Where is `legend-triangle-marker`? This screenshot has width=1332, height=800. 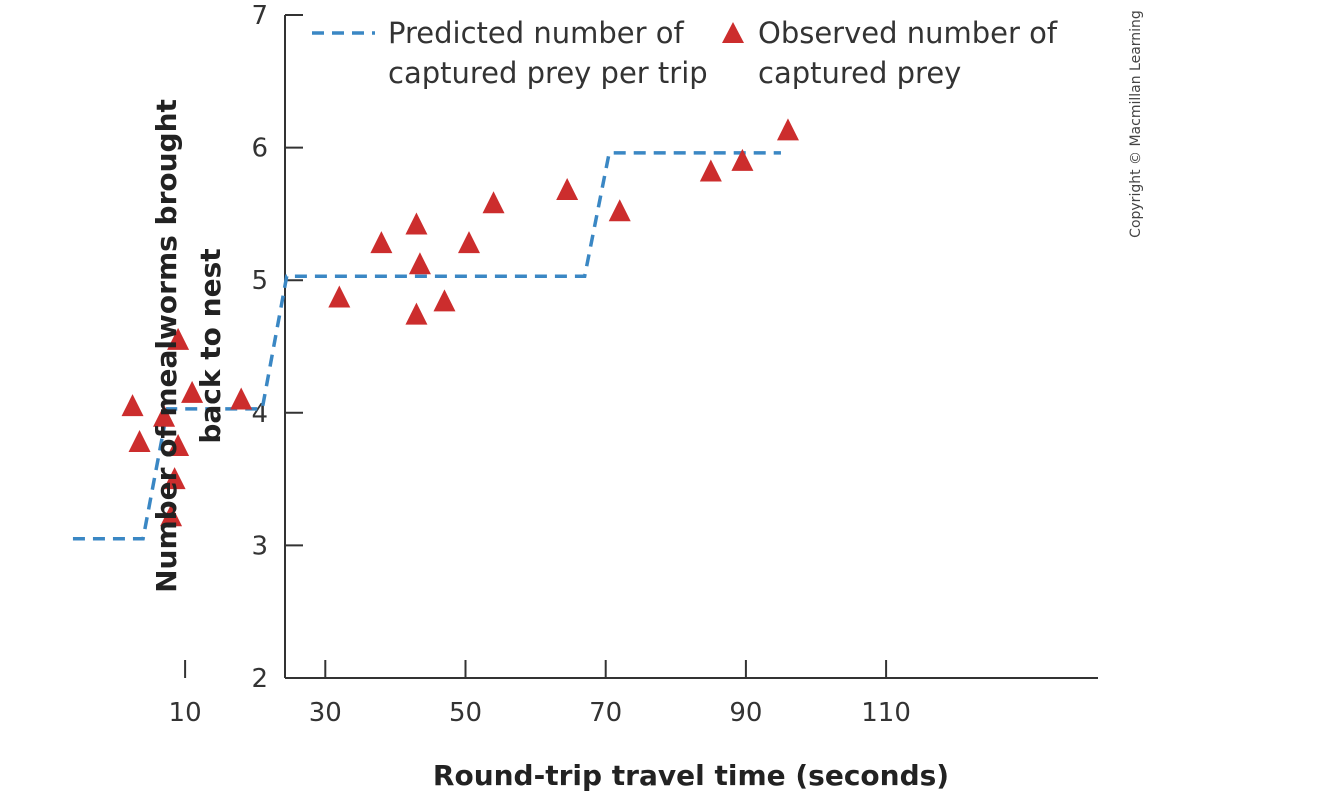 legend-triangle-marker is located at coordinates (733, 32).